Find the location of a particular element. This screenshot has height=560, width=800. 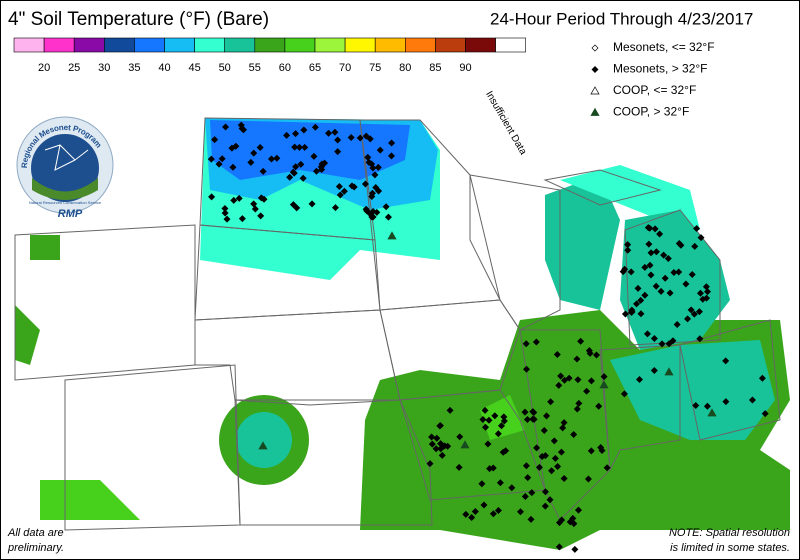

scale-label: 85 is located at coordinates (435, 68).